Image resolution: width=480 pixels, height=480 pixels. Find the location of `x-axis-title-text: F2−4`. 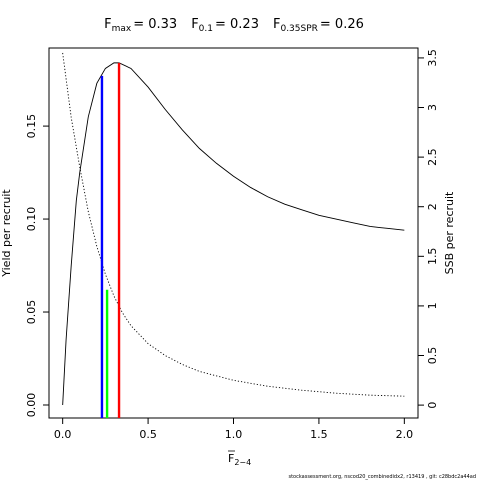

x-axis-title-text: F2−4 is located at coordinates (239, 459).